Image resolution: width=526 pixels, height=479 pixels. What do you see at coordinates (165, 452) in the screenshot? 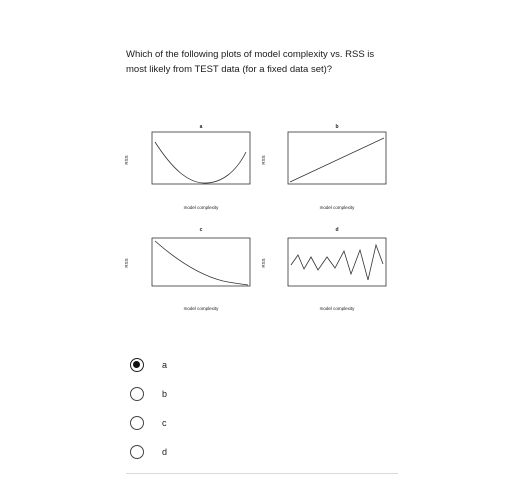
I see `option-d-label: d` at bounding box center [165, 452].